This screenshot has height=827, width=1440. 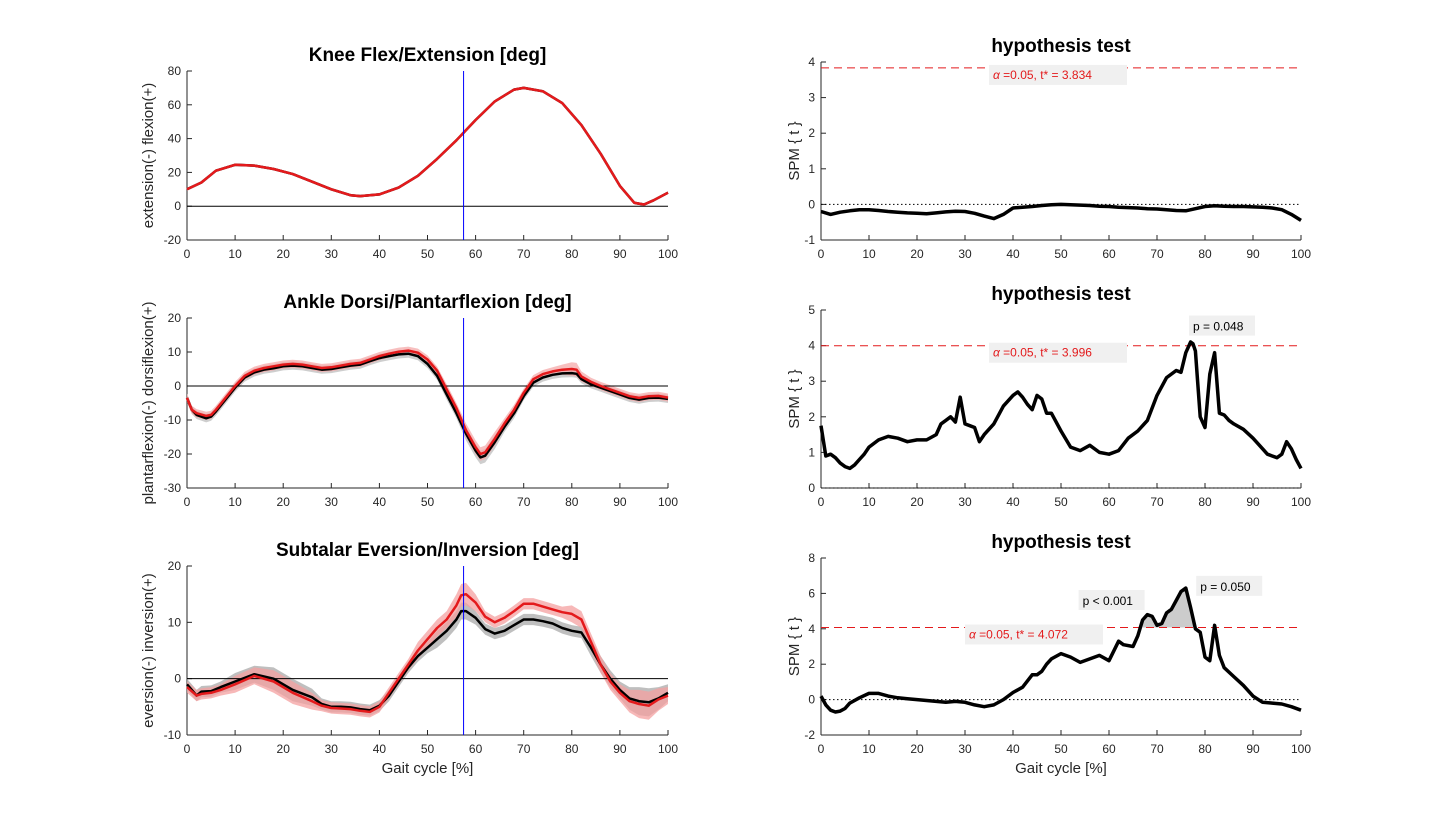 What do you see at coordinates (1225, 587) in the screenshot?
I see `cluster-p-value: p = 0.050` at bounding box center [1225, 587].